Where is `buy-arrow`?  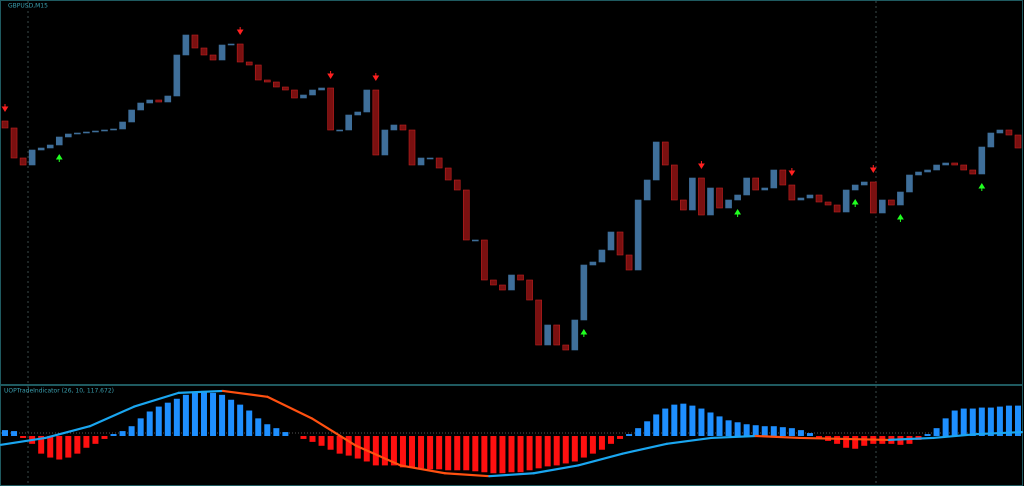
buy-arrow is located at coordinates (855, 203).